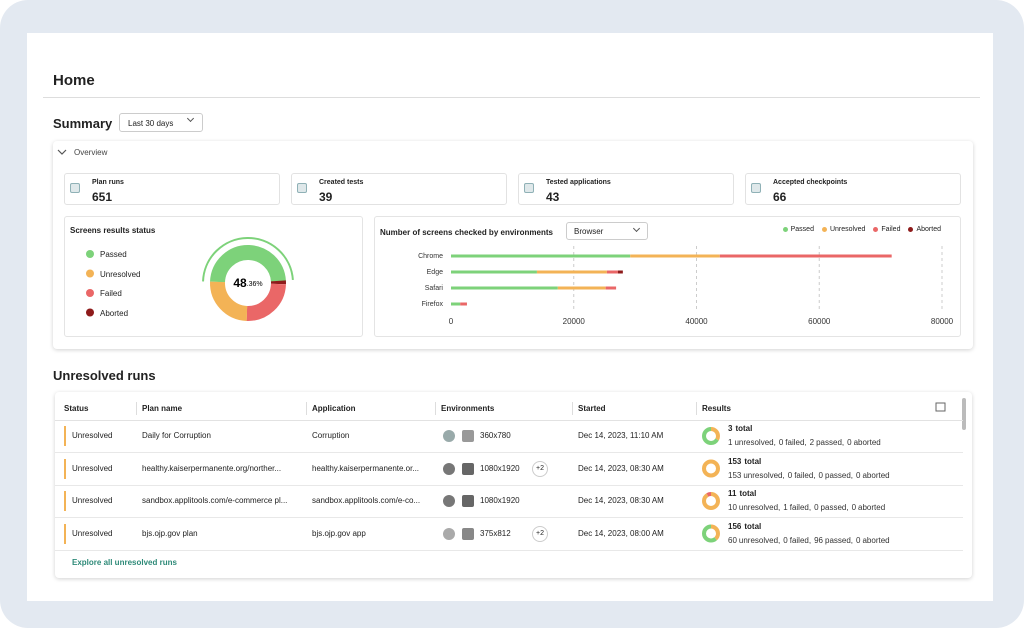 The height and width of the screenshot is (628, 1024). What do you see at coordinates (124, 562) in the screenshot?
I see `explore-link: Explore all unresolved runs` at bounding box center [124, 562].